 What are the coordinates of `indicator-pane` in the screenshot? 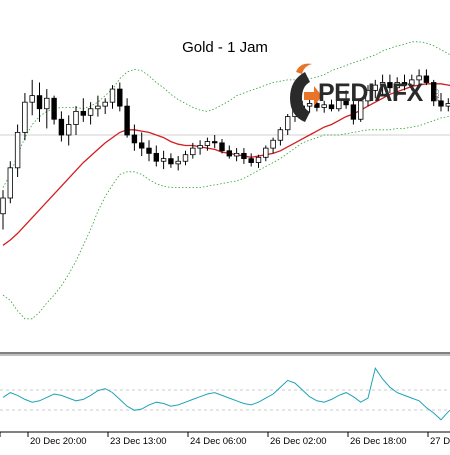 It's located at (225, 393).